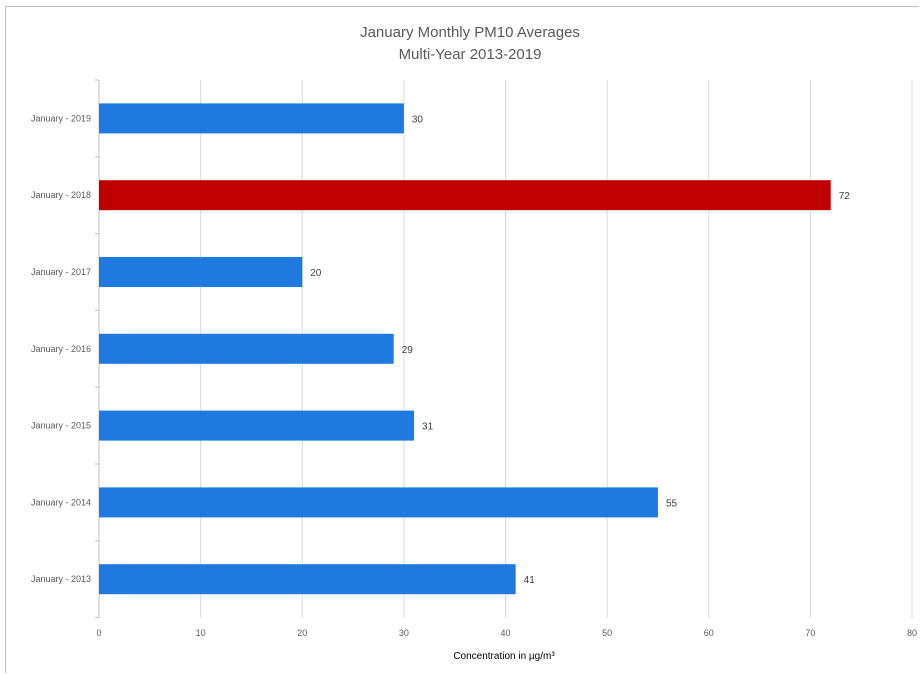 This screenshot has width=920, height=674. Describe the element at coordinates (201, 633) in the screenshot. I see `x-tick-label: 10` at that location.